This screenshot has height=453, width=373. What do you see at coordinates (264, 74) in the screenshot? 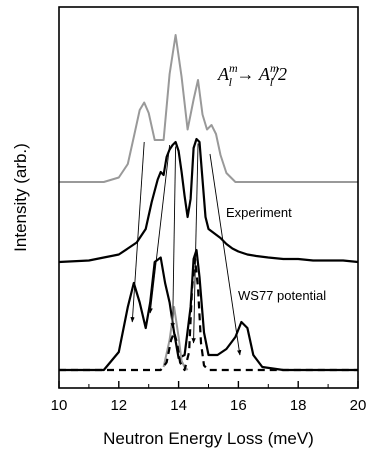
I see `formula-a2: A` at bounding box center [264, 74].